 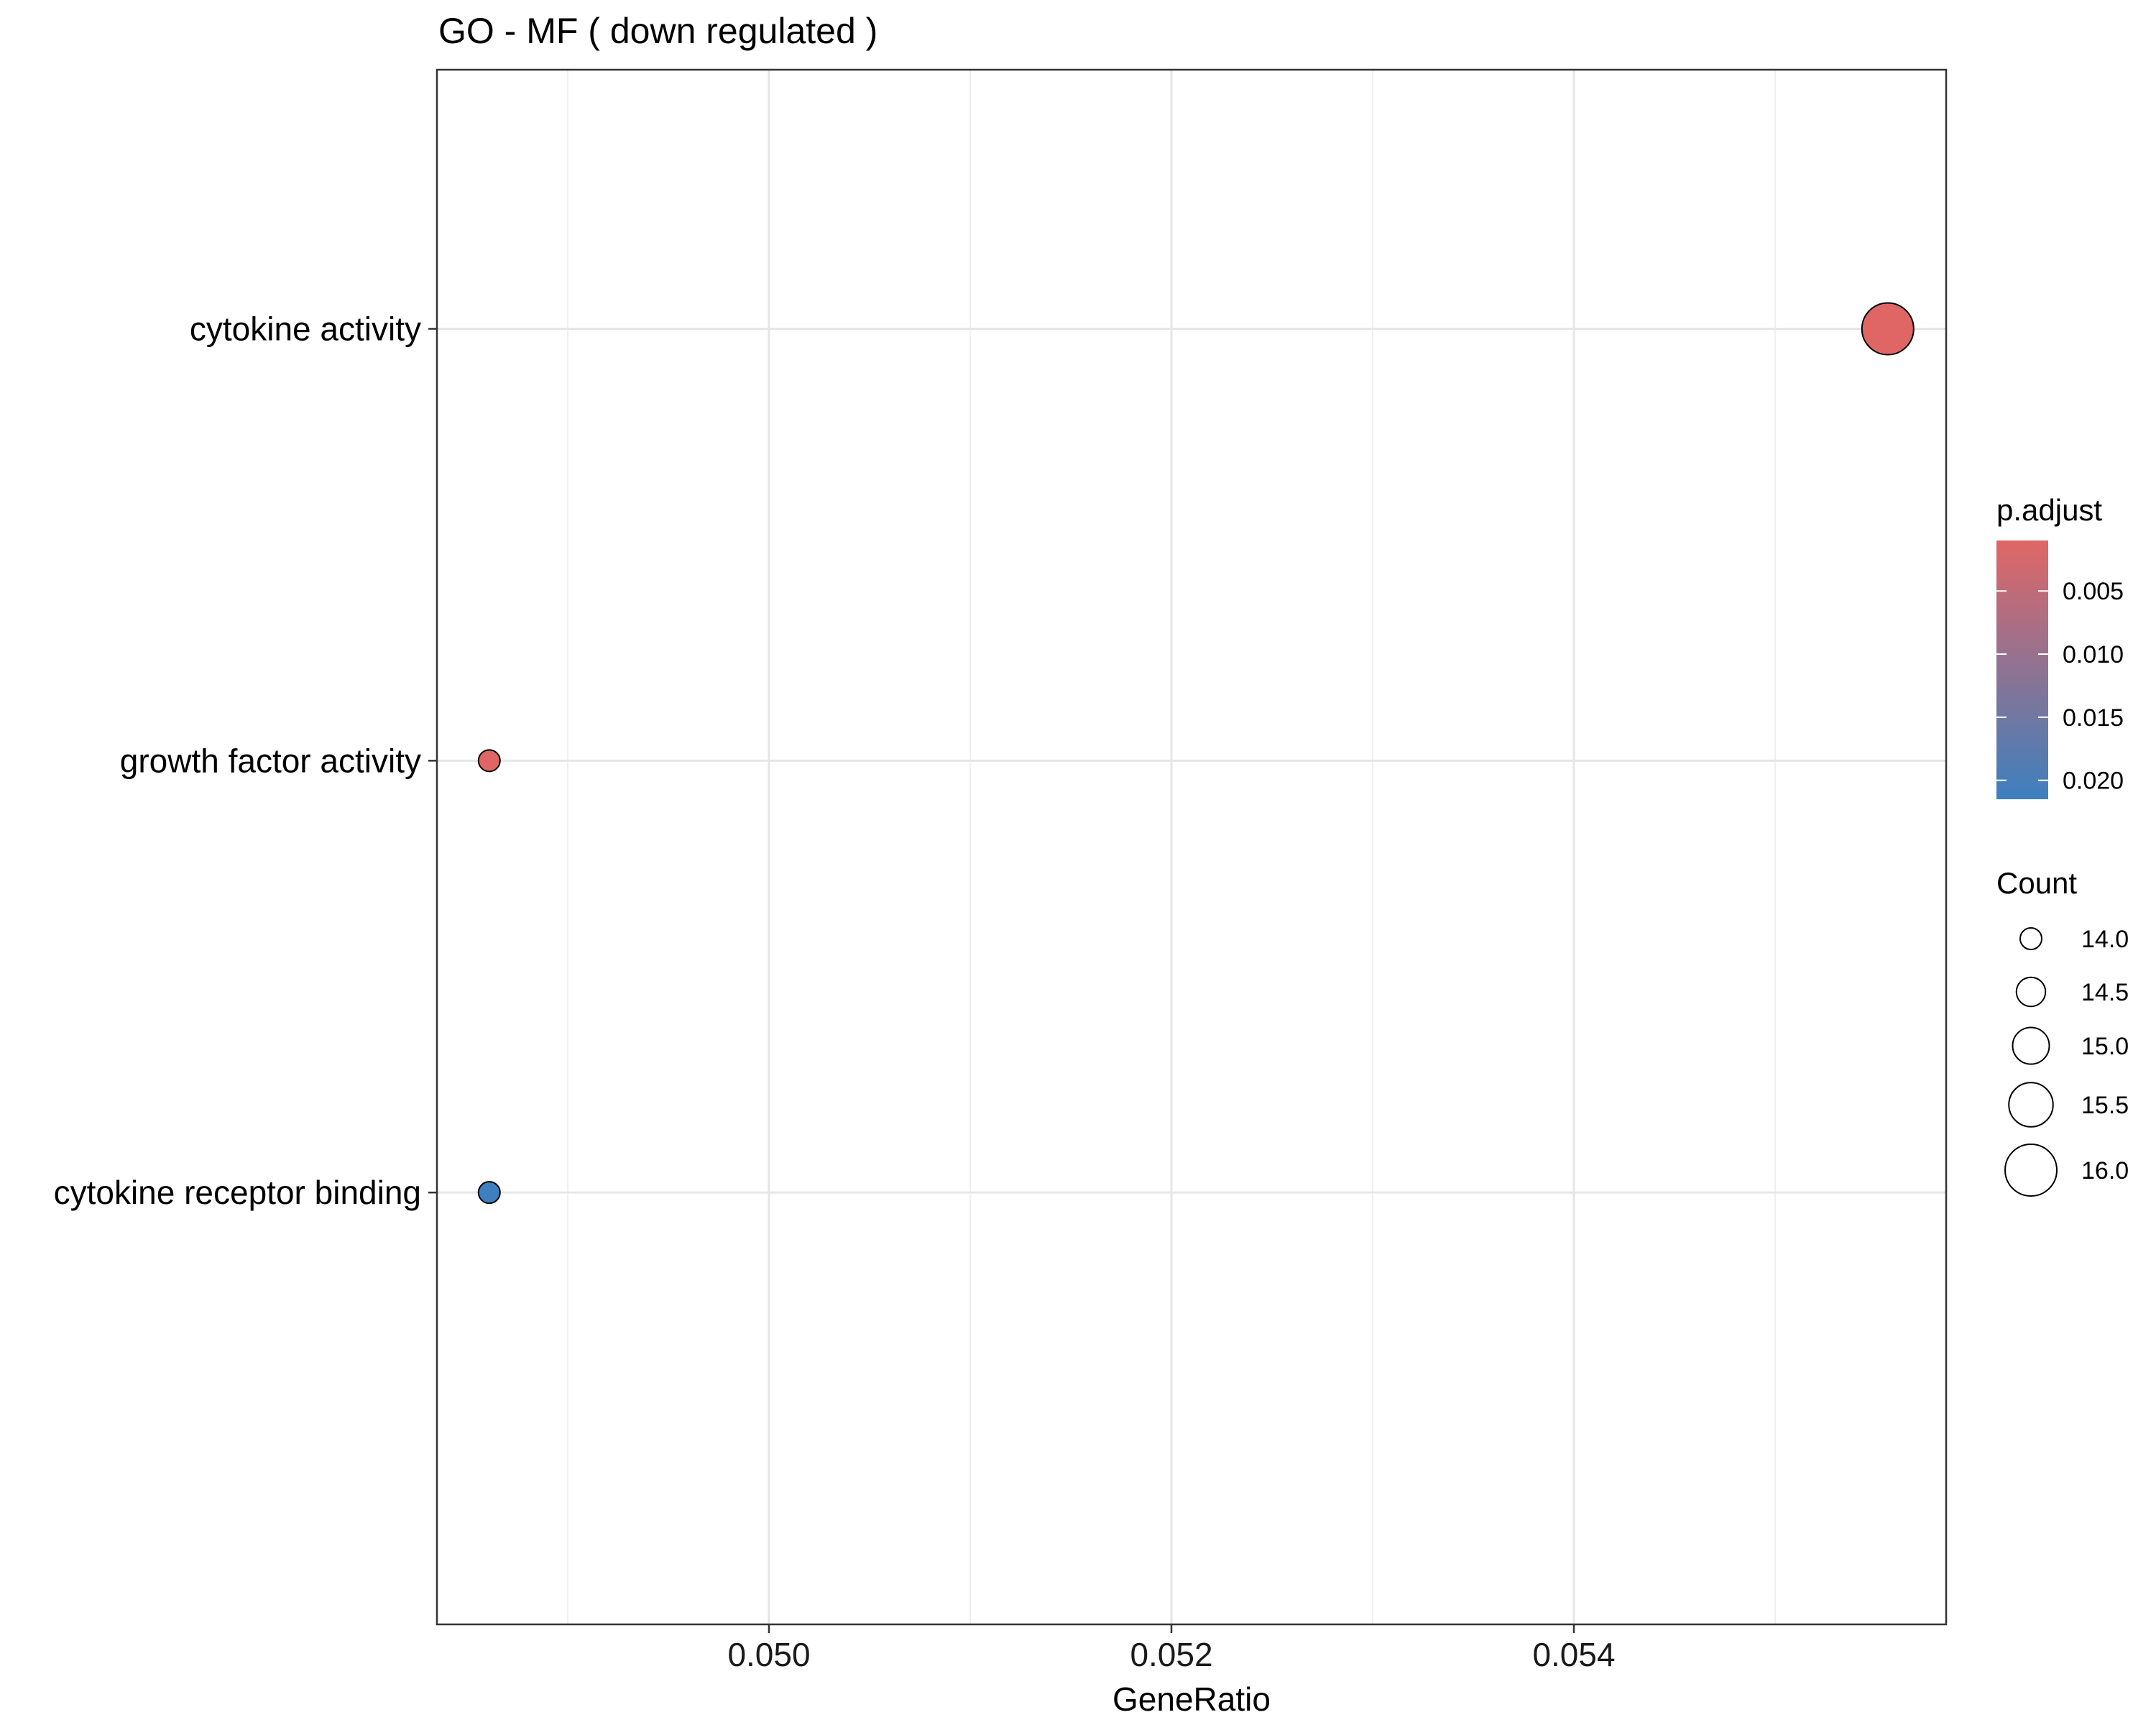 What do you see at coordinates (1573, 1654) in the screenshot?
I see `x-tick-label: 0.054` at bounding box center [1573, 1654].